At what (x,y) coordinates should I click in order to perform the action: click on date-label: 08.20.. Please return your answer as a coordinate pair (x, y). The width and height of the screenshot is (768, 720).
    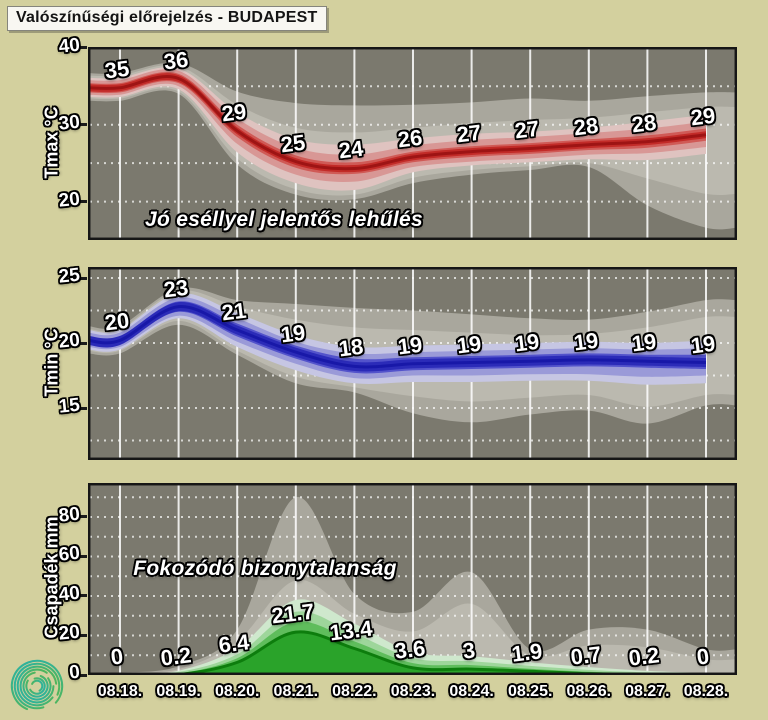
    Looking at the image, I should click on (237, 691).